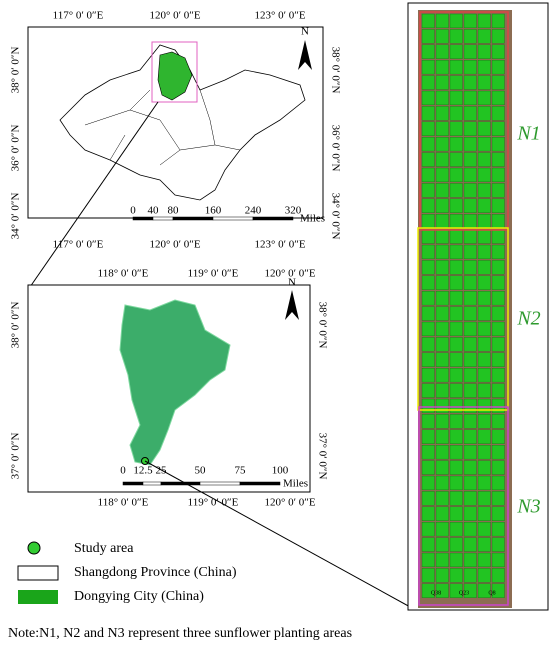 This screenshot has width=550, height=650. I want to click on lon-label: 120° 0′ 0″E, so click(174, 245).